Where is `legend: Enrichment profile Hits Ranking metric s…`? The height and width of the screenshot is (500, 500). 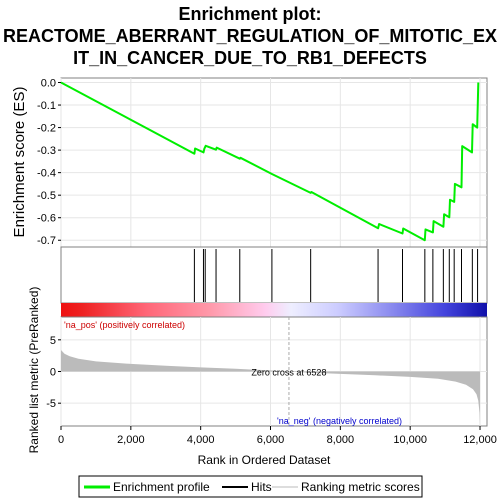 legend: Enrichment profile Hits Ranking metric s… is located at coordinates (250, 486).